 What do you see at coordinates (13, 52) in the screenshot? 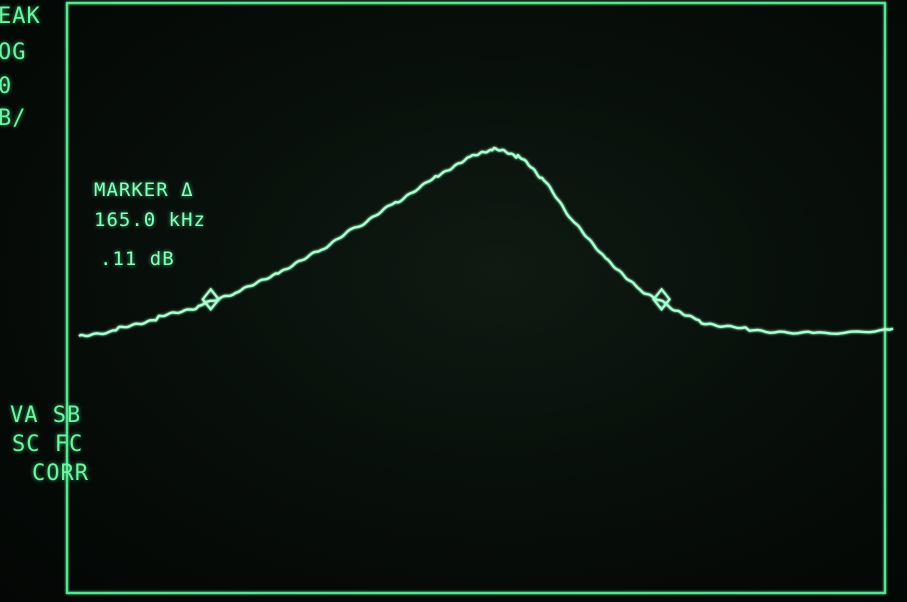
I see `scale-label: OG` at bounding box center [13, 52].